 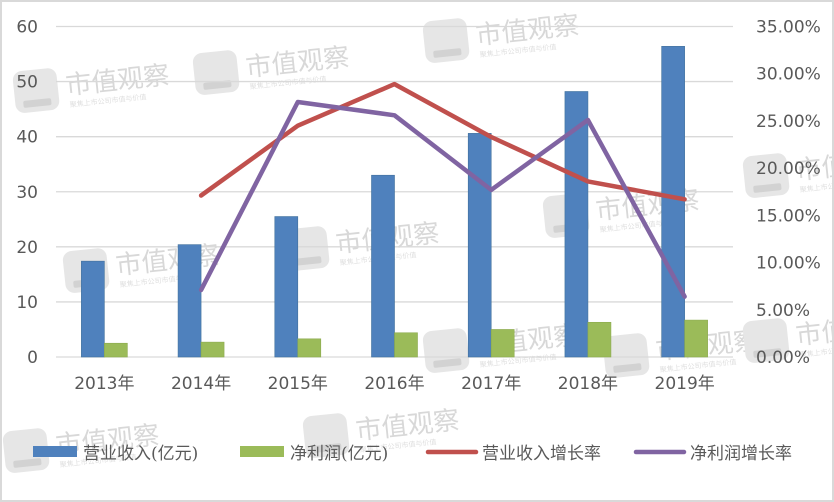 What do you see at coordinates (32, 358) in the screenshot?
I see `left-tick-label: 0` at bounding box center [32, 358].